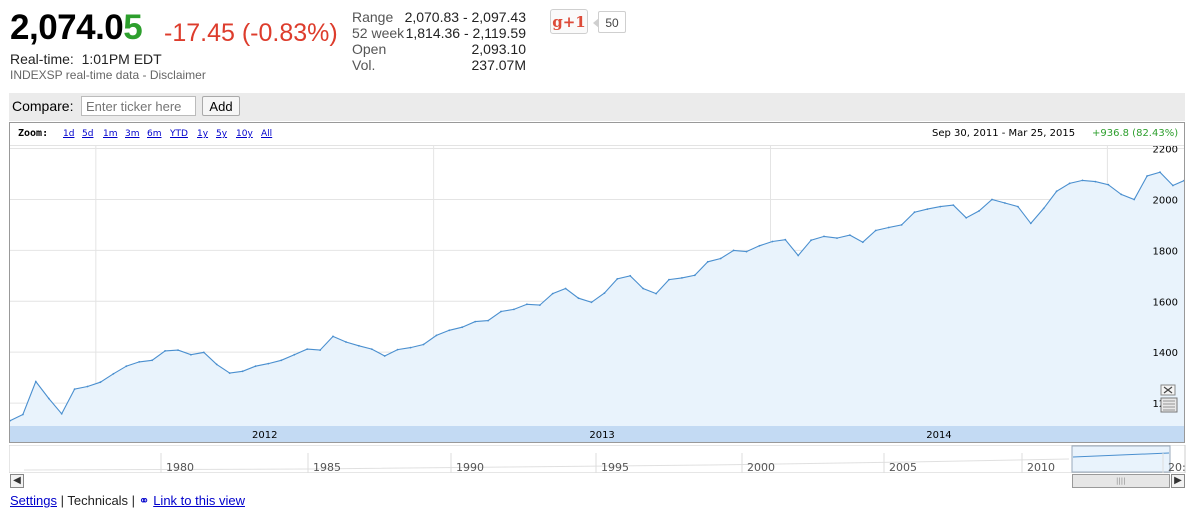  I want to click on zoom-option-10y: 10y, so click(244, 134).